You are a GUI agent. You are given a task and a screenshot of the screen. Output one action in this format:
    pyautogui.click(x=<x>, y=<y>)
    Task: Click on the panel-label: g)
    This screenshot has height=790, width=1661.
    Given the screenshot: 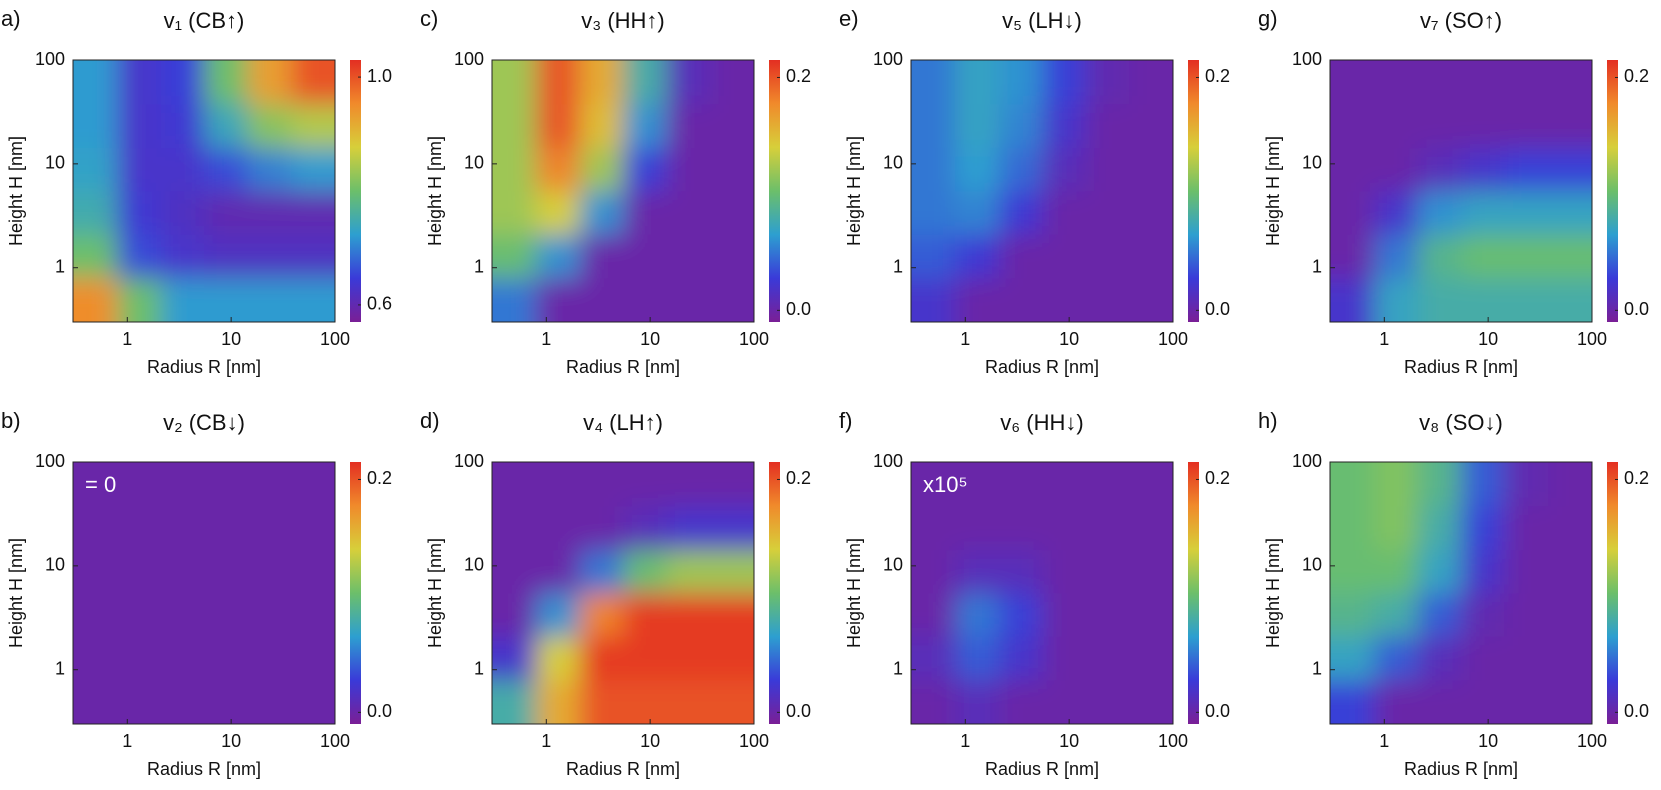 What is the action you would take?
    pyautogui.click(x=1268, y=18)
    